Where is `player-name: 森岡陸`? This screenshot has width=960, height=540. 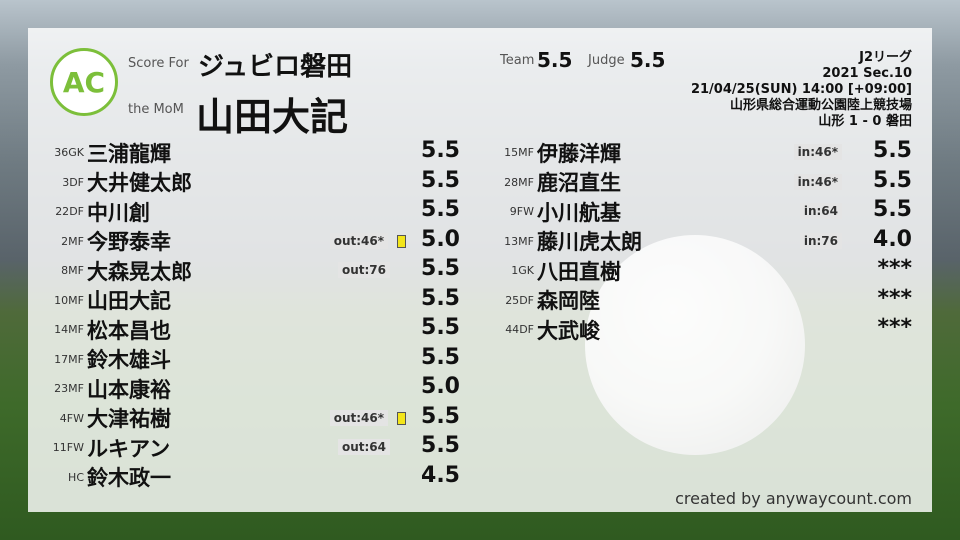
player-name: 森岡陸 is located at coordinates (568, 301).